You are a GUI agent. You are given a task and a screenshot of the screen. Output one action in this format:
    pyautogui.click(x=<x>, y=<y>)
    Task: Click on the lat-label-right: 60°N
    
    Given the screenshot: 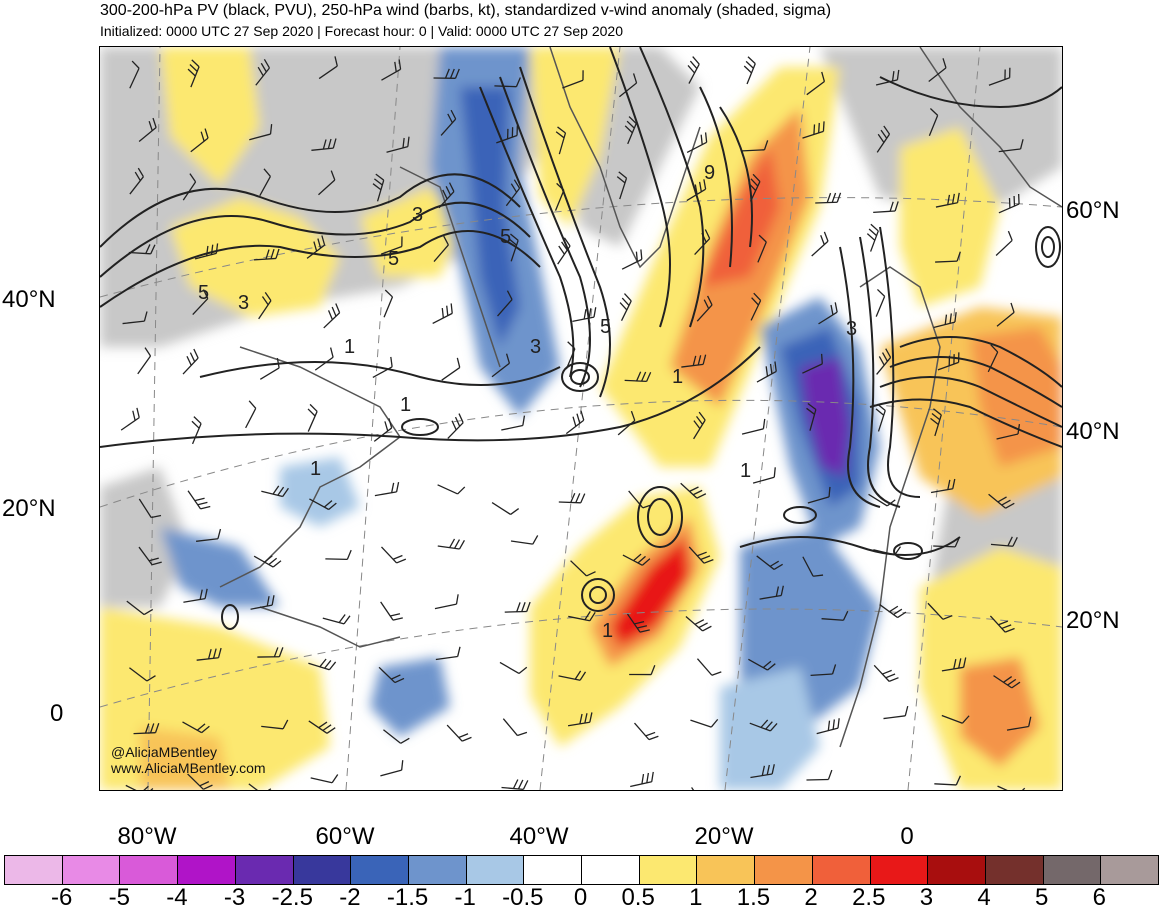 What is the action you would take?
    pyautogui.click(x=1093, y=210)
    